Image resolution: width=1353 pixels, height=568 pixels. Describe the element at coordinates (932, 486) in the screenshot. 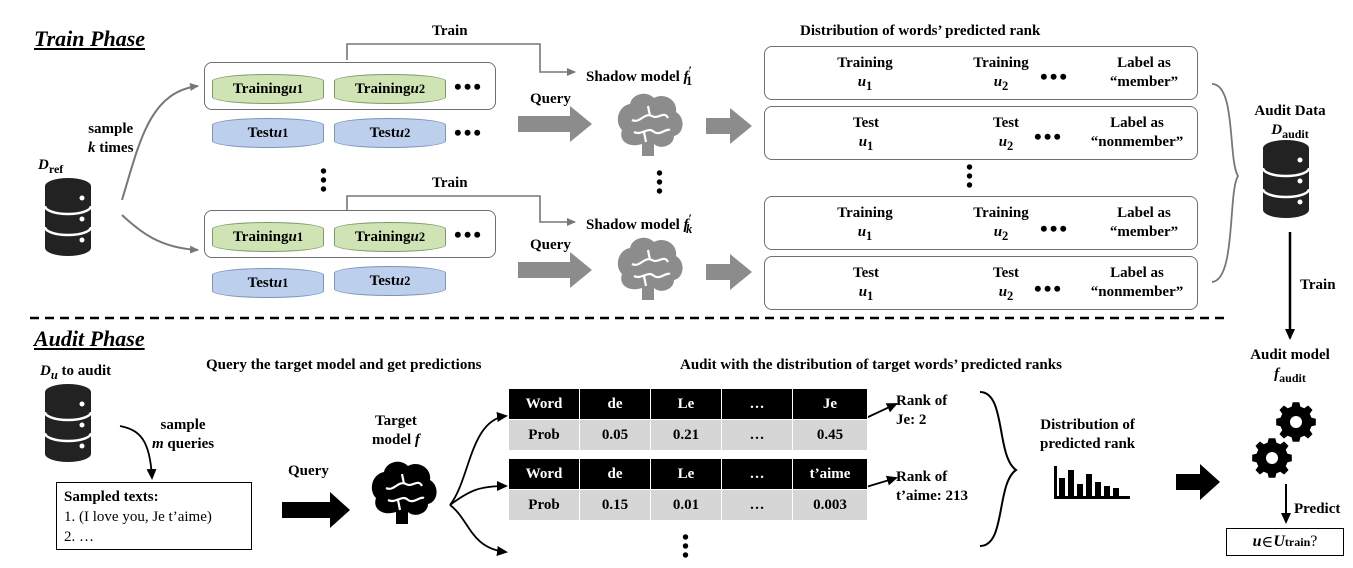

I see `rank-taime-label: Rank of t’aime: 213` at that location.